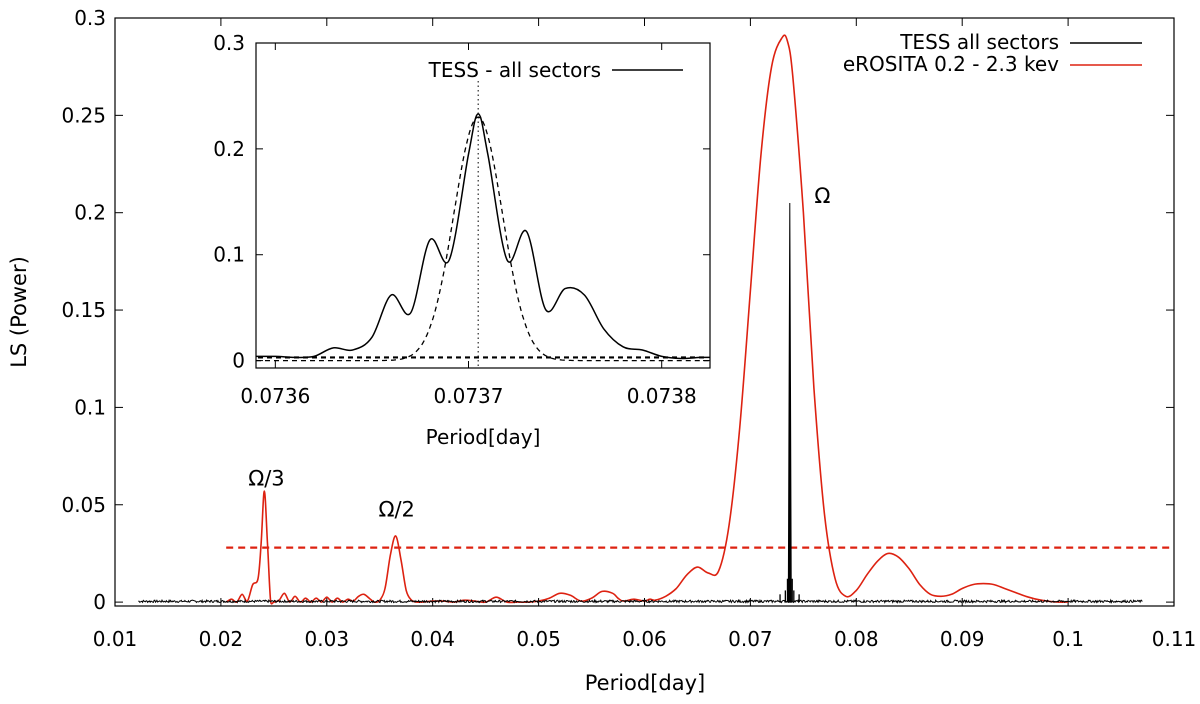 The image size is (1200, 704). Describe the element at coordinates (115, 639) in the screenshot. I see `main-x-tick-label: 0.01` at that location.